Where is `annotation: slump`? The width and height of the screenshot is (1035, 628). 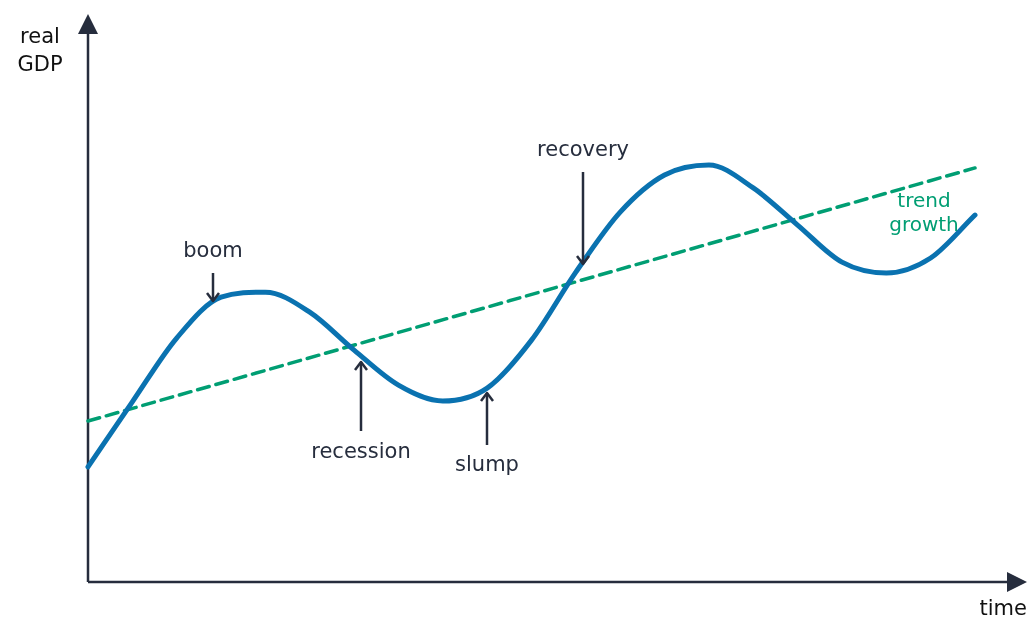
annotation: slump is located at coordinates (487, 464).